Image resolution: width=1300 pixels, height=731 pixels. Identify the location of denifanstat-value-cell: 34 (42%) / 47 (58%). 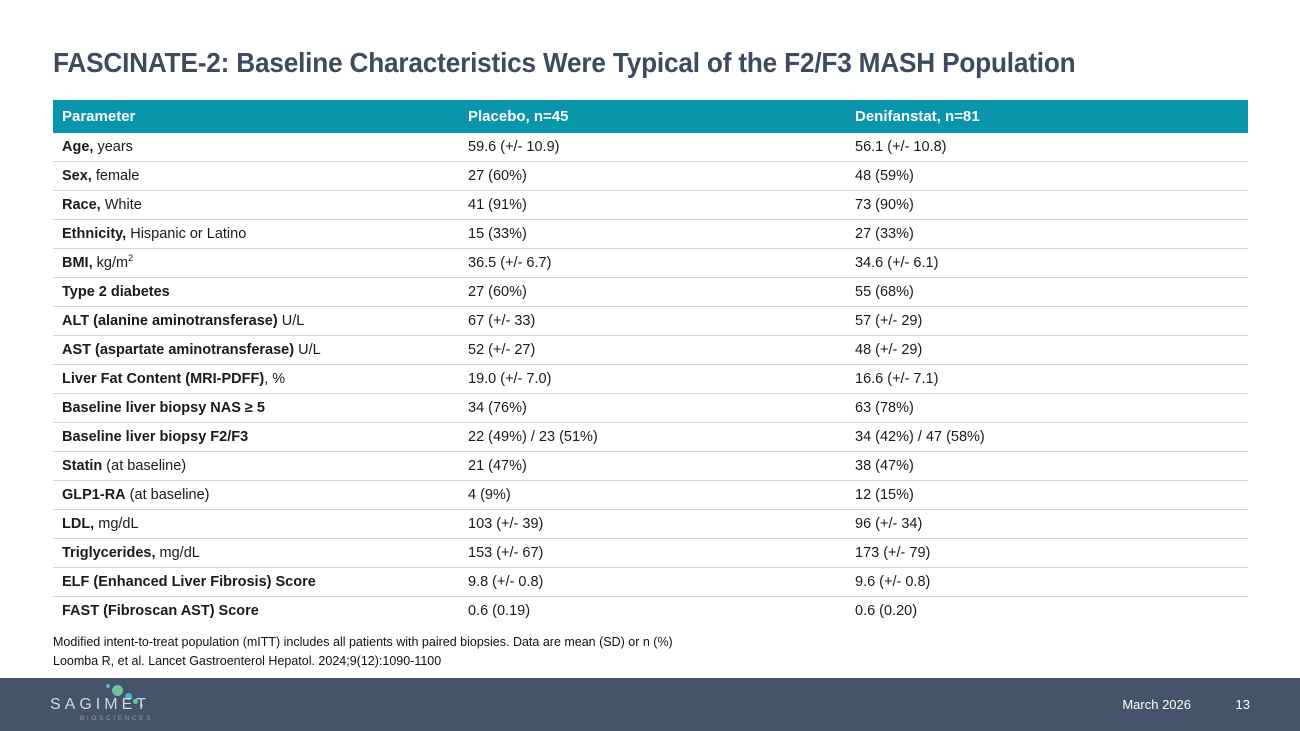
(1047, 437).